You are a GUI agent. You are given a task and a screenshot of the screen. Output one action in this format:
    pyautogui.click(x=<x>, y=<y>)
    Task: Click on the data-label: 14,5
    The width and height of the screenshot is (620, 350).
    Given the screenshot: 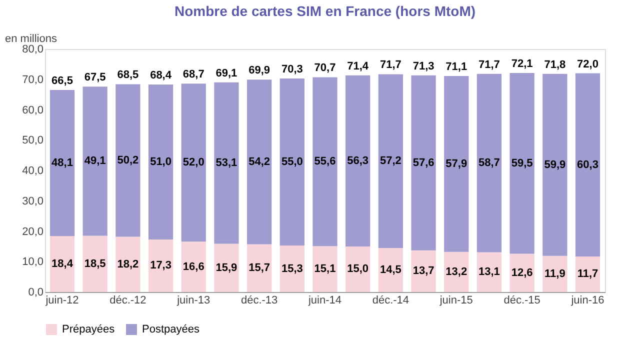 What is the action you would take?
    pyautogui.click(x=391, y=270)
    